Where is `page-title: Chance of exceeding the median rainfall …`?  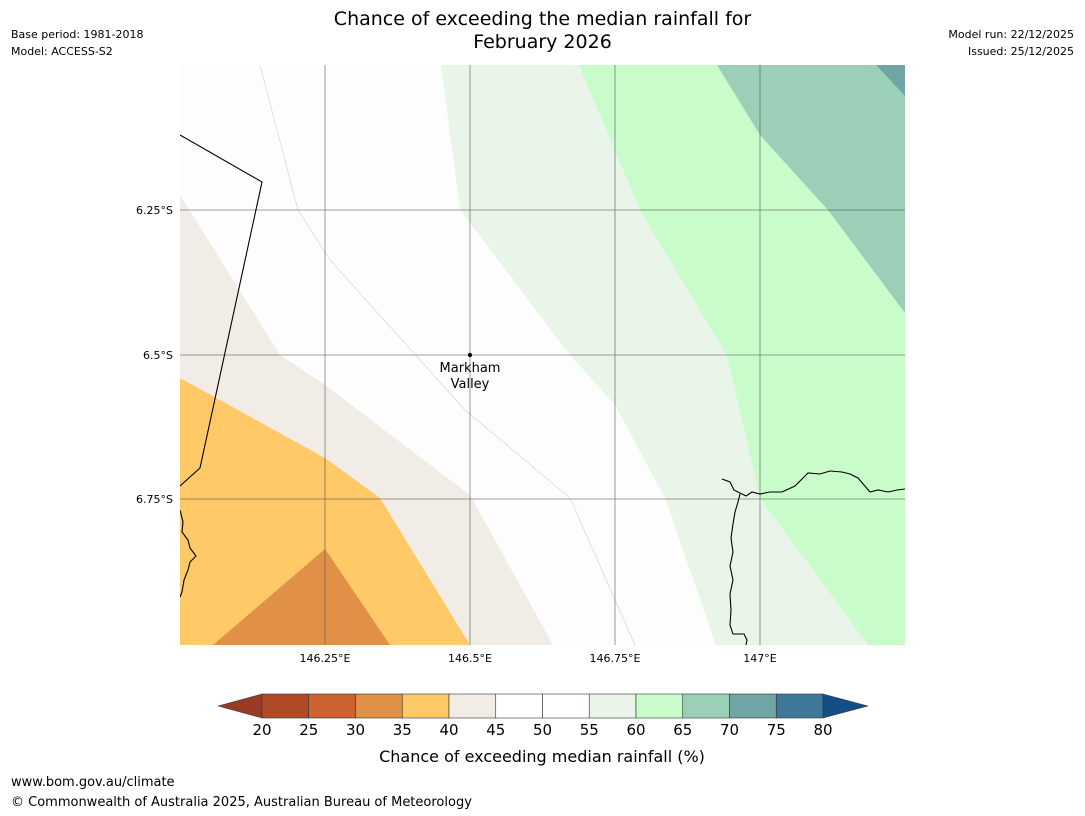
page-title: Chance of exceeding the median rainfall … is located at coordinates (542, 31).